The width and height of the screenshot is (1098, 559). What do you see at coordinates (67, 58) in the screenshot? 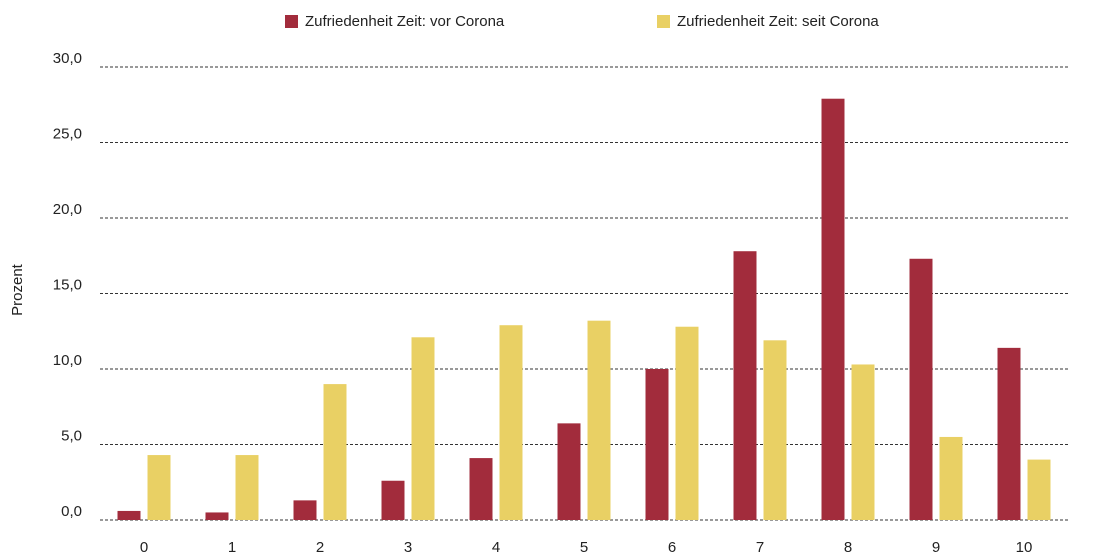
I see `y-tick-label: 30,0` at bounding box center [67, 58].